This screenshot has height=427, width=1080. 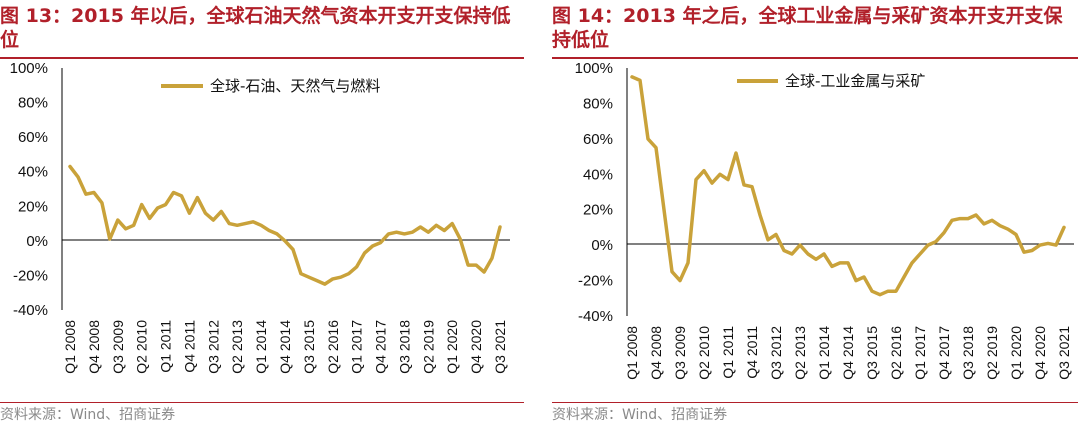 I want to click on legend-label: 全球-石油、天然气与燃料, so click(x=295, y=86).